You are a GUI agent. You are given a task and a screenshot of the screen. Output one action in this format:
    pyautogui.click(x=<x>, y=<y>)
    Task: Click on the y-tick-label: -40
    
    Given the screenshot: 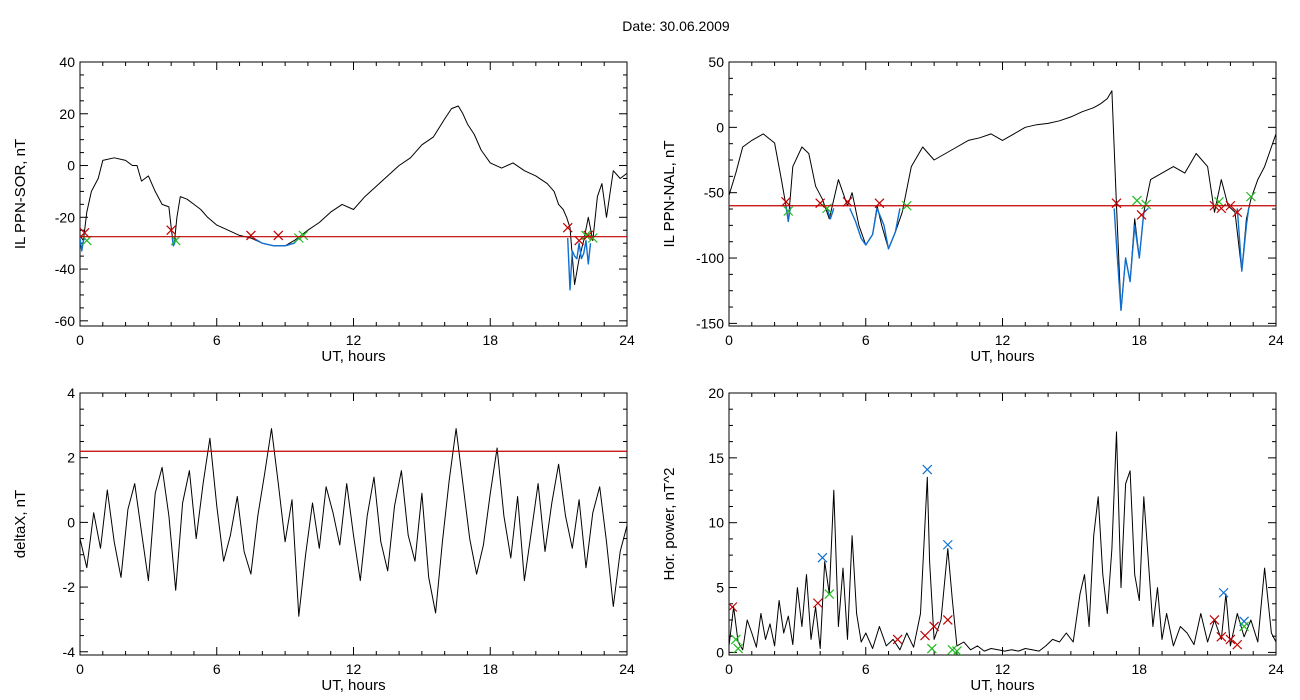 What is the action you would take?
    pyautogui.click(x=65, y=269)
    